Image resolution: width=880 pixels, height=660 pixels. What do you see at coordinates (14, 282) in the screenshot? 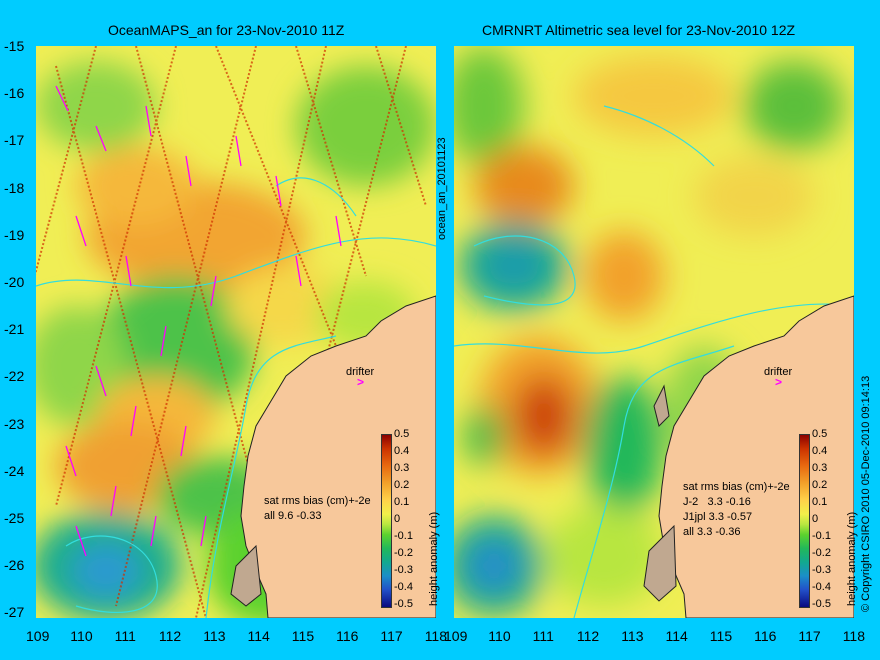
I see `y-tick-label: -20` at bounding box center [14, 282].